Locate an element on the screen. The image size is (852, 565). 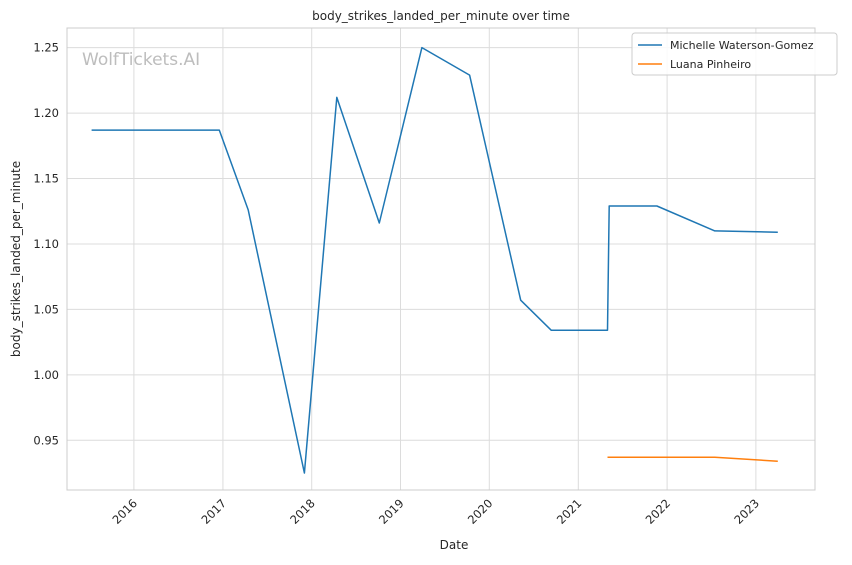
y-tick-label: 1.25 is located at coordinates (46, 48).